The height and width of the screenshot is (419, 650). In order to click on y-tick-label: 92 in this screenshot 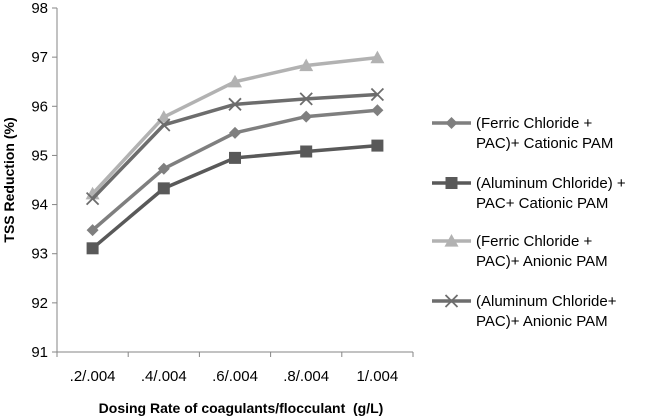, I will do `click(39, 303)`.